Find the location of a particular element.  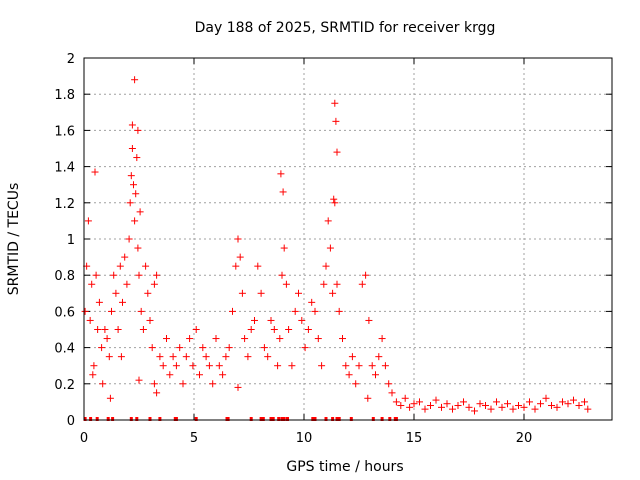

y-tick-label: 1.2 is located at coordinates (64, 204).